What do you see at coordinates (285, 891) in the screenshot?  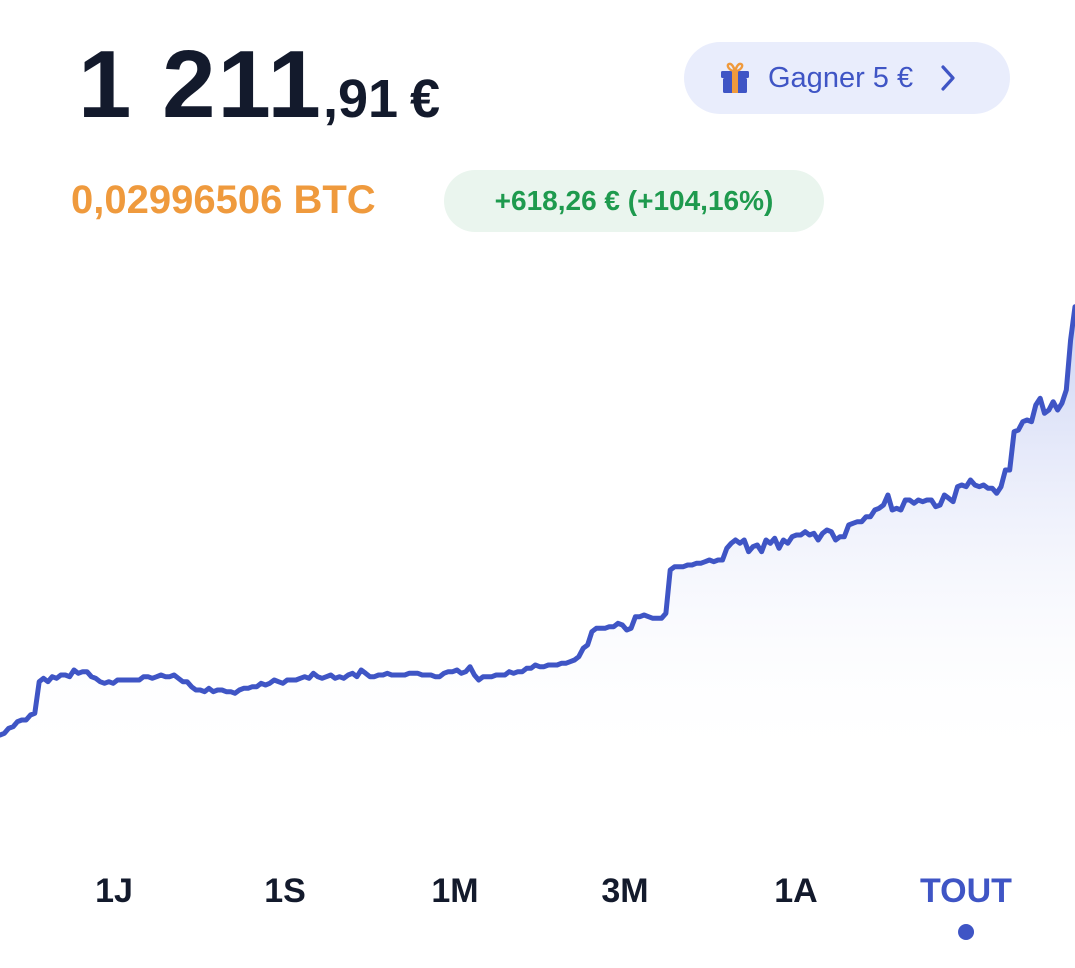 I see `range-1w: 1S` at bounding box center [285, 891].